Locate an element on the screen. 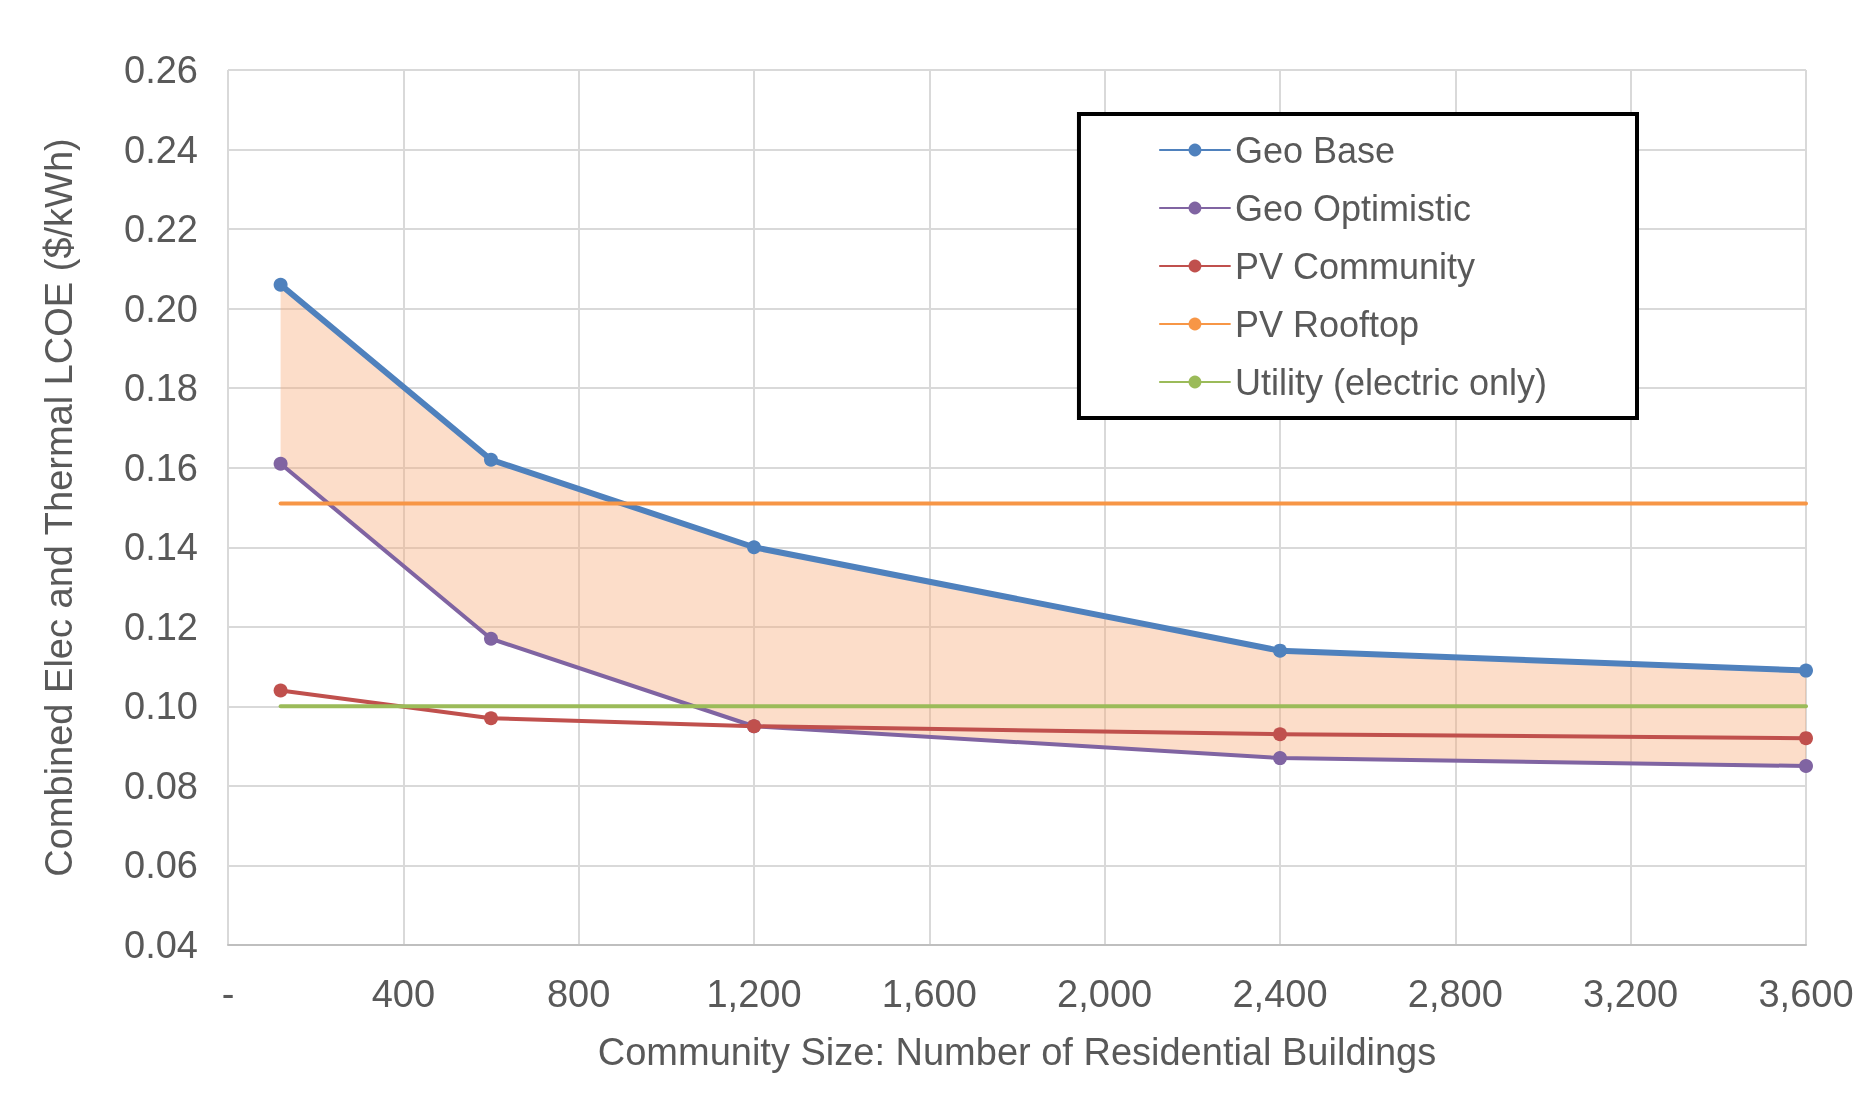 The image size is (1862, 1119). y-tick-label: 0.20 is located at coordinates (161, 308).